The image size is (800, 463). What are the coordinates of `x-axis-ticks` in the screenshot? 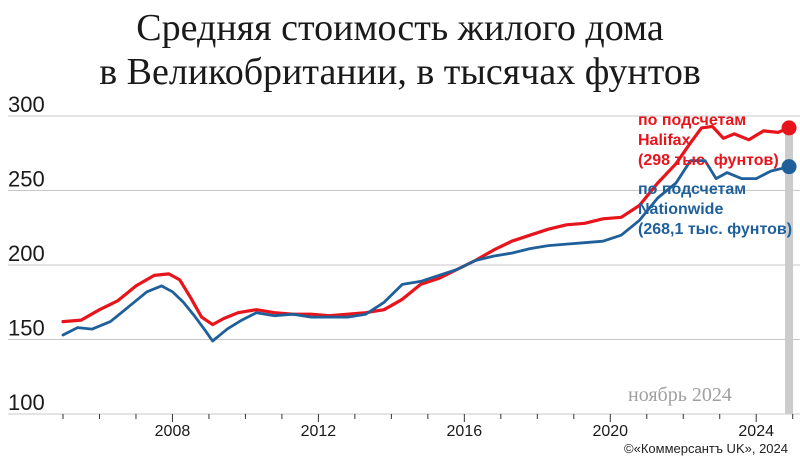 It's located at (428, 418).